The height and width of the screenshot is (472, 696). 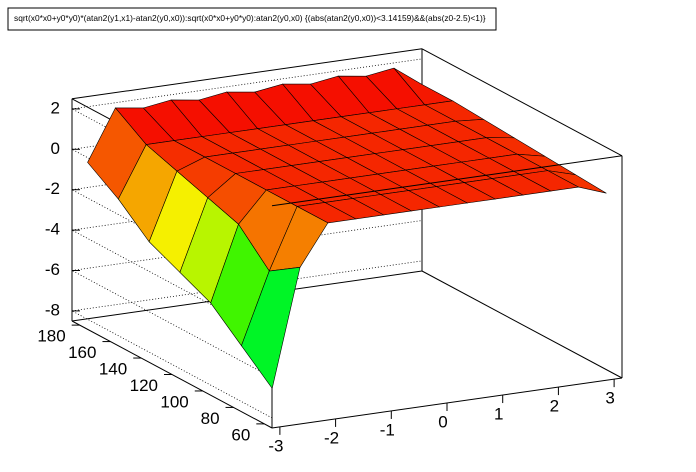 I want to click on y-tick-label: 140, so click(x=113, y=369).